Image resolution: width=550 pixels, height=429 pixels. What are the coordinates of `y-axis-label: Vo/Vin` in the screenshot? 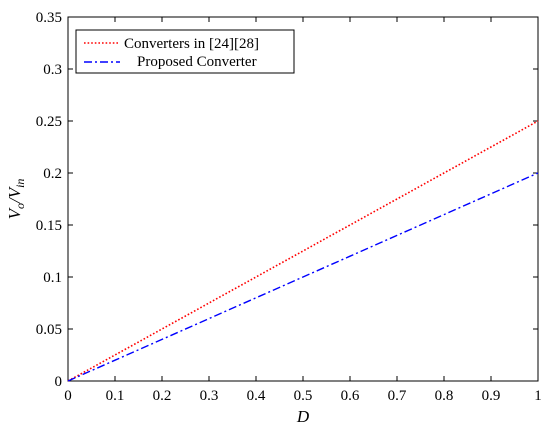 It's located at (16, 199).